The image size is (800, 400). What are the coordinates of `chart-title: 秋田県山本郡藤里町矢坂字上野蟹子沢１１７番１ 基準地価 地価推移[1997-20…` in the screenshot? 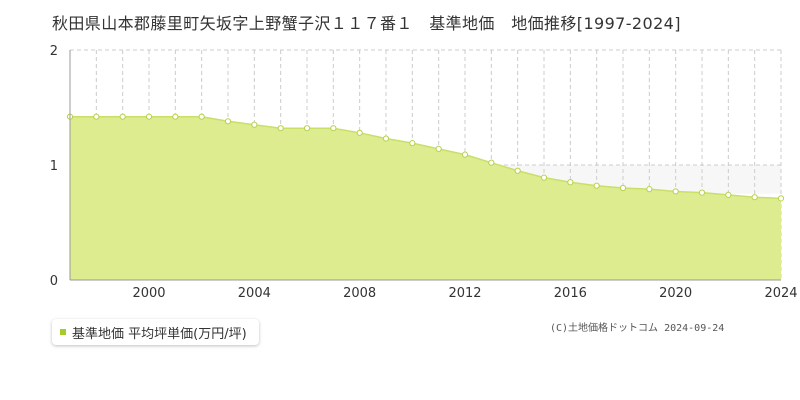 It's located at (366, 23).